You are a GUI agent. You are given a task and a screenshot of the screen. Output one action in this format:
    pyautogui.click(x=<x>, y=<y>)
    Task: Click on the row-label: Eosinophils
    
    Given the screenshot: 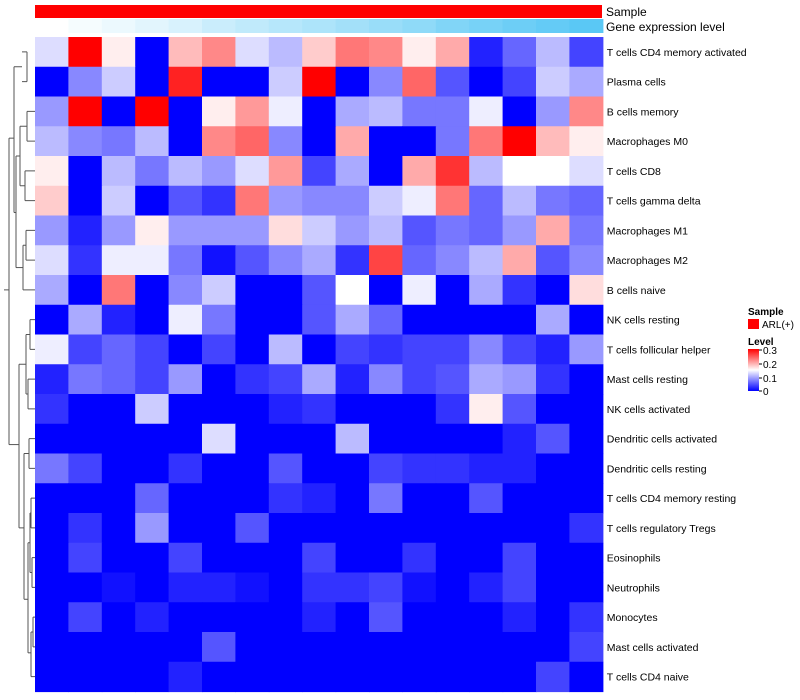 What is the action you would take?
    pyautogui.click(x=634, y=559)
    